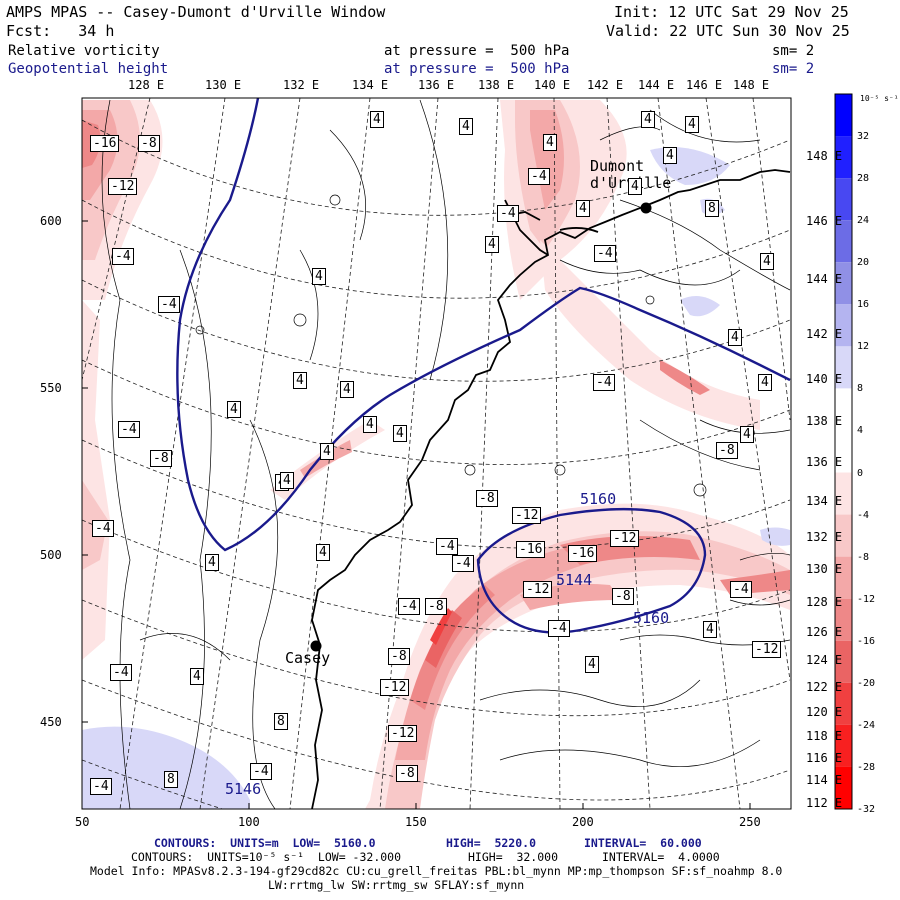 The width and height of the screenshot is (900, 900). What do you see at coordinates (863, 137) in the screenshot?
I see `colorbar-label: 32` at bounding box center [863, 137].